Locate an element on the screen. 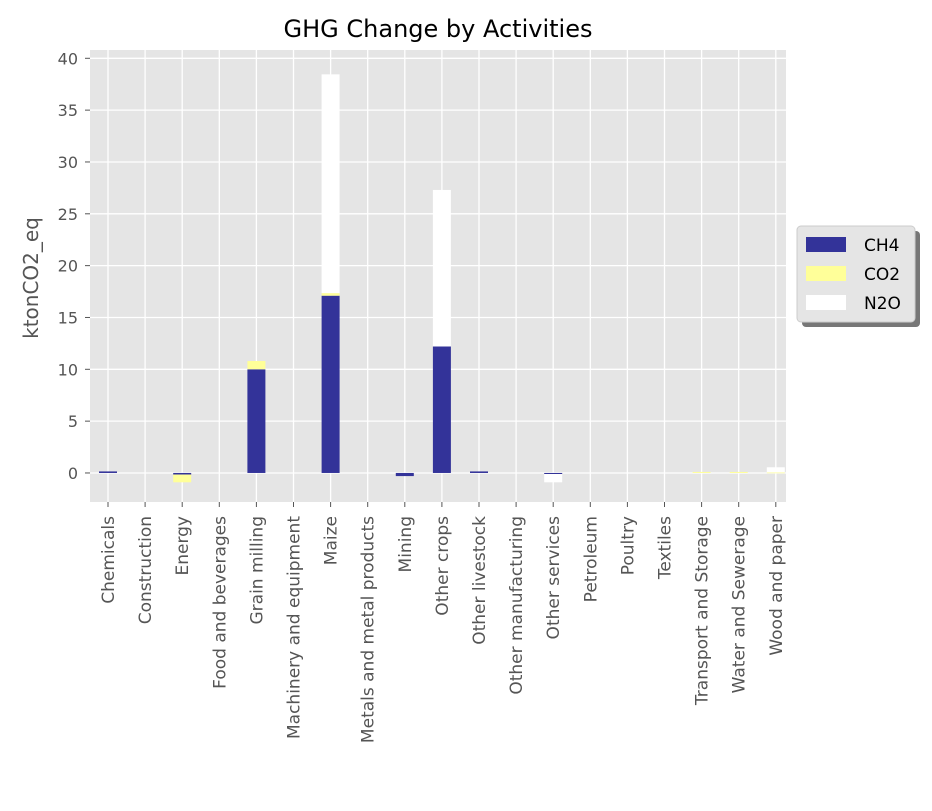 This screenshot has height=811, width=932. x-tick-label: Construction is located at coordinates (146, 570).